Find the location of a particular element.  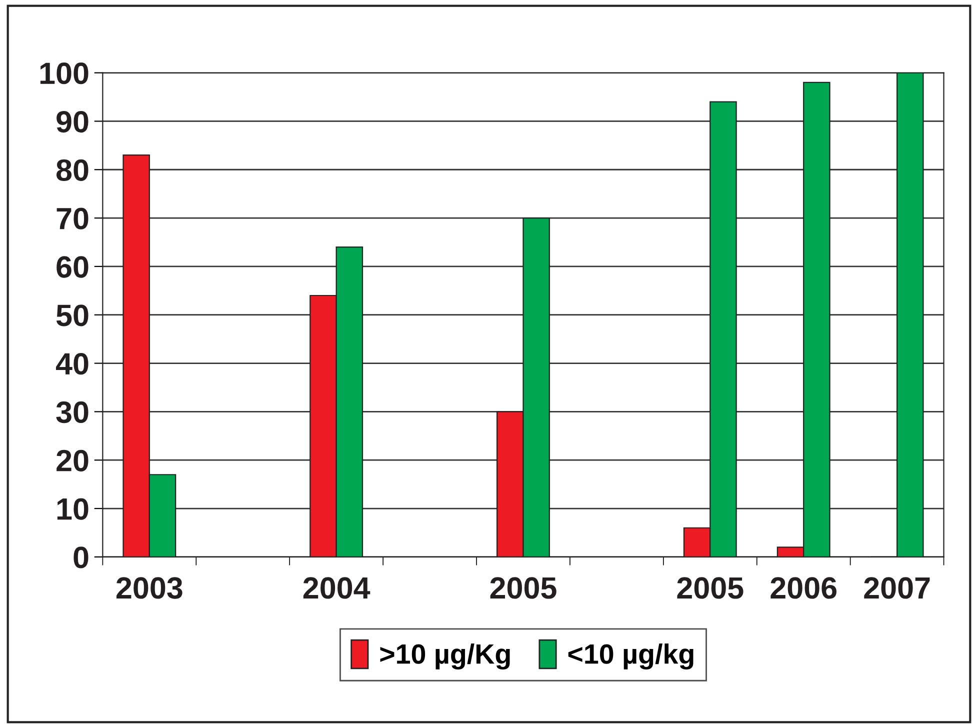

x-tick-label: 2004 is located at coordinates (336, 588).